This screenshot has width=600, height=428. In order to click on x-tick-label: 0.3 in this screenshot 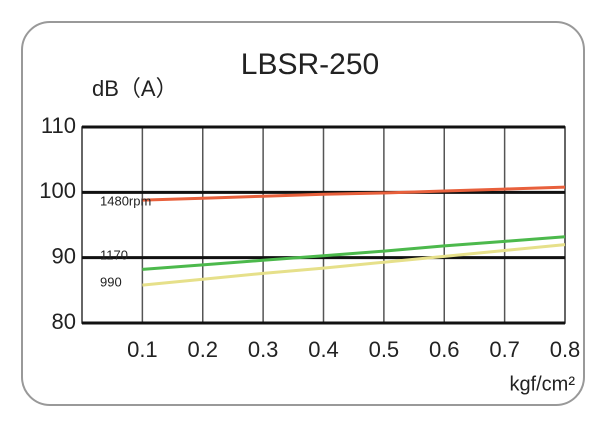, I will do `click(263, 349)`.